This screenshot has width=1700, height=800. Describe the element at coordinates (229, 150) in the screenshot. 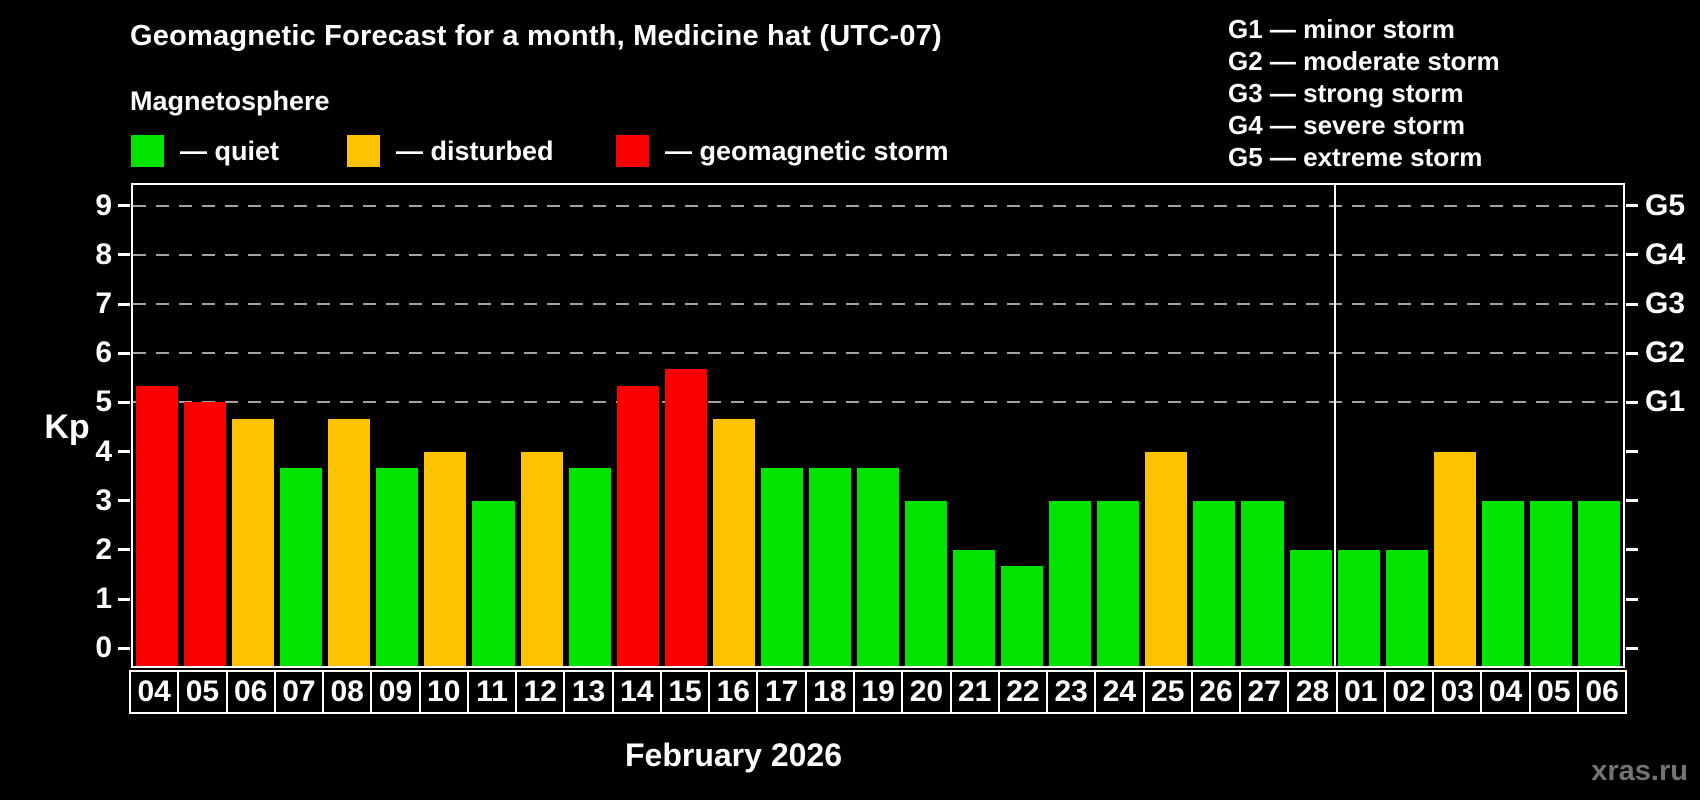

I see `legend-label-quiet: — quiet` at that location.